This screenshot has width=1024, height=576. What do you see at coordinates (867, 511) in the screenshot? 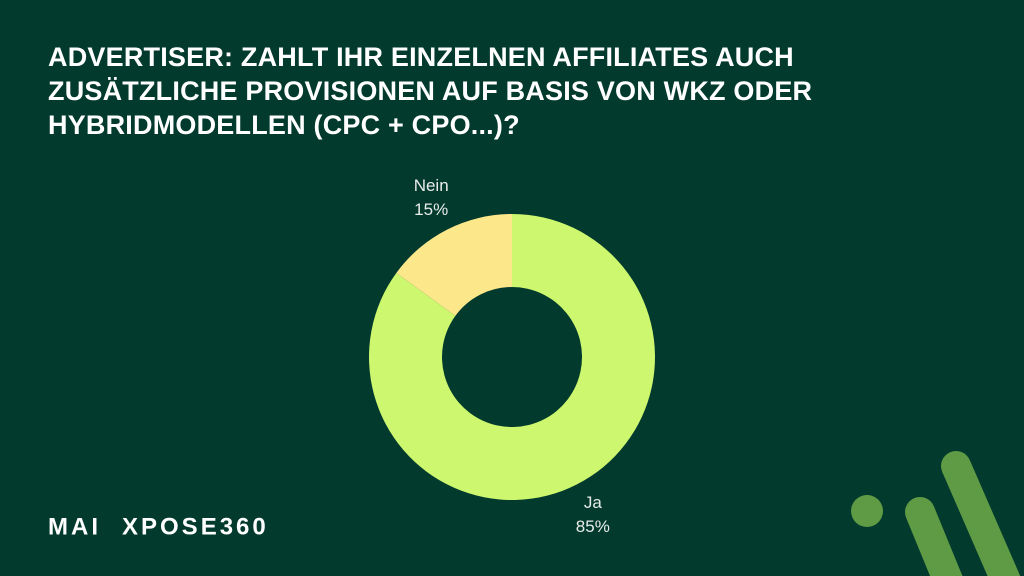
I see `decor-dot` at bounding box center [867, 511].